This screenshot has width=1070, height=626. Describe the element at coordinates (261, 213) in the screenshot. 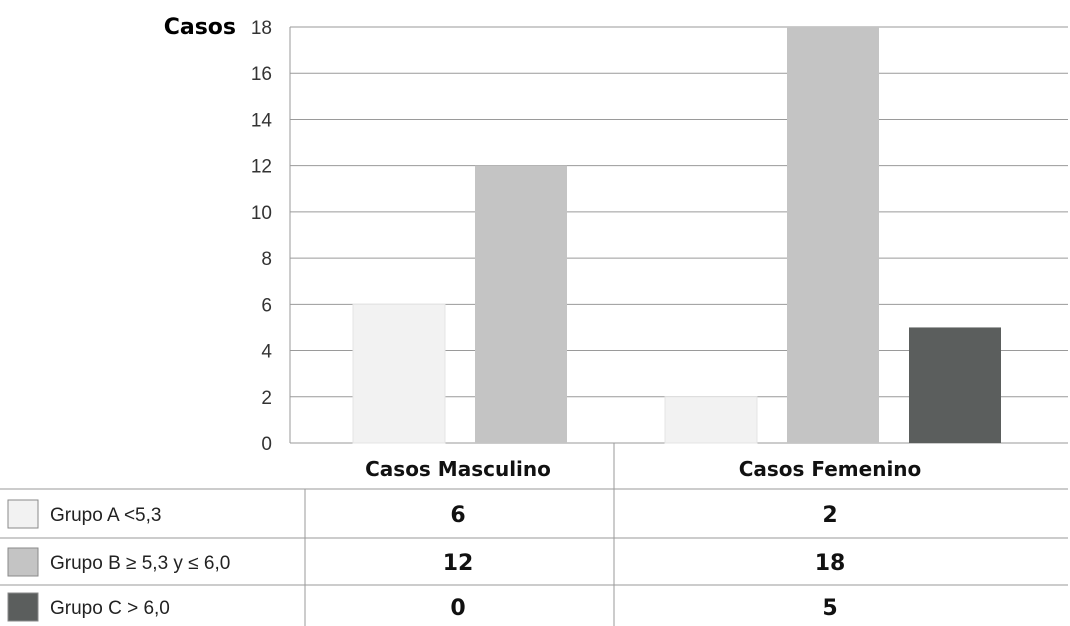

I see `y-tick-label: 10` at that location.